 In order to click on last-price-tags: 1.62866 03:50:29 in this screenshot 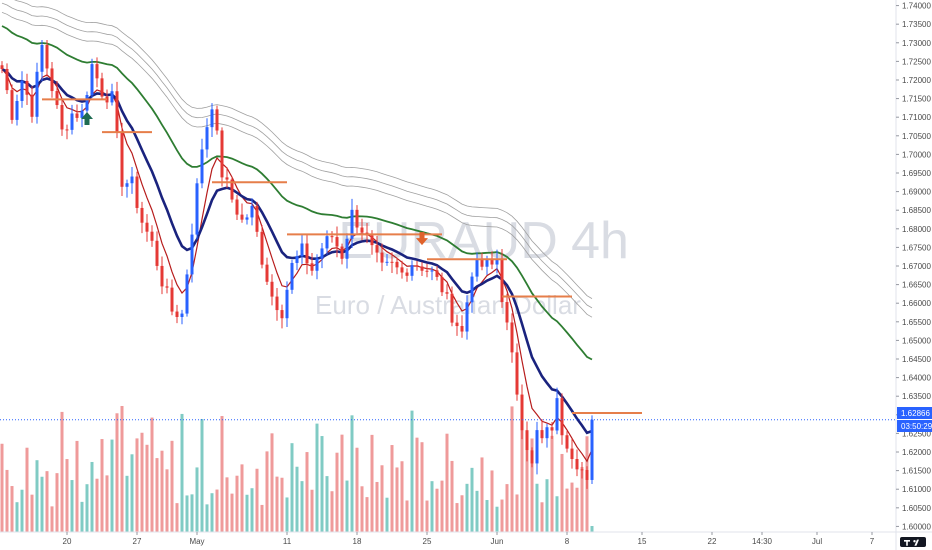, I will do `click(914, 419)`.